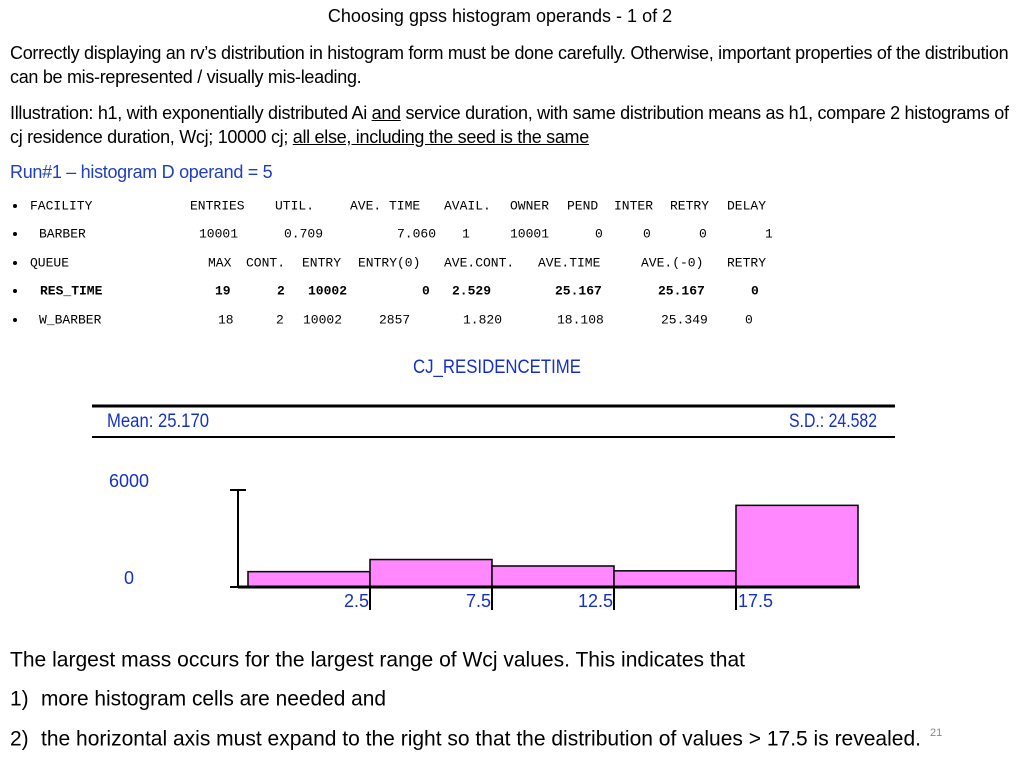 Image resolution: width=1024 pixels, height=768 pixels. Describe the element at coordinates (303, 233) in the screenshot. I see `stats-cell: 0.709` at that location.